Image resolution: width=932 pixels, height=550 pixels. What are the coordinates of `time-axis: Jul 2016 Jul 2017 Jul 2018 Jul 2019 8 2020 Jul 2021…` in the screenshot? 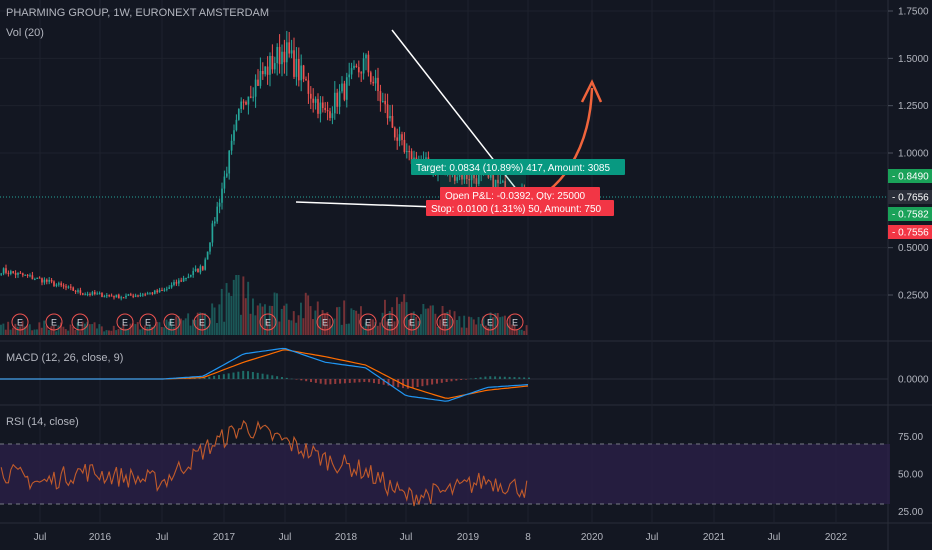 It's located at (441, 537).